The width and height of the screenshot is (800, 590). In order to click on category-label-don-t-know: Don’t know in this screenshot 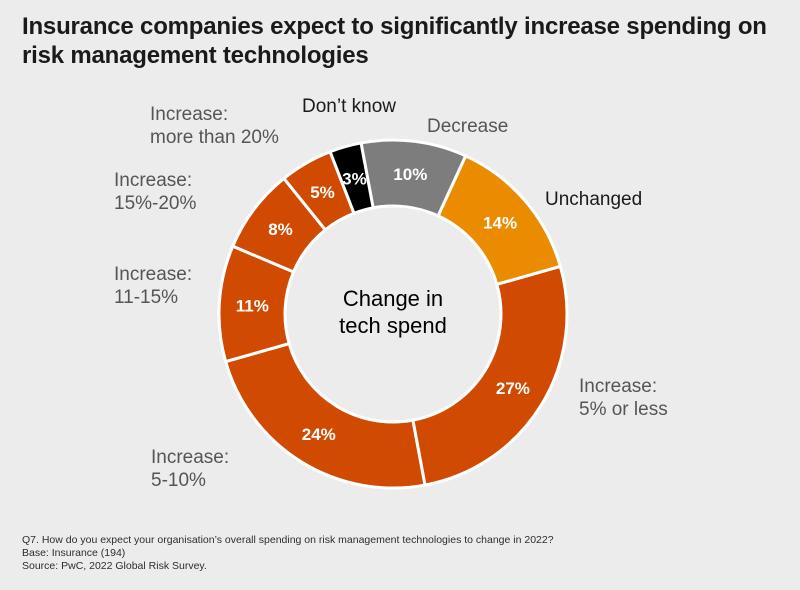, I will do `click(349, 106)`.